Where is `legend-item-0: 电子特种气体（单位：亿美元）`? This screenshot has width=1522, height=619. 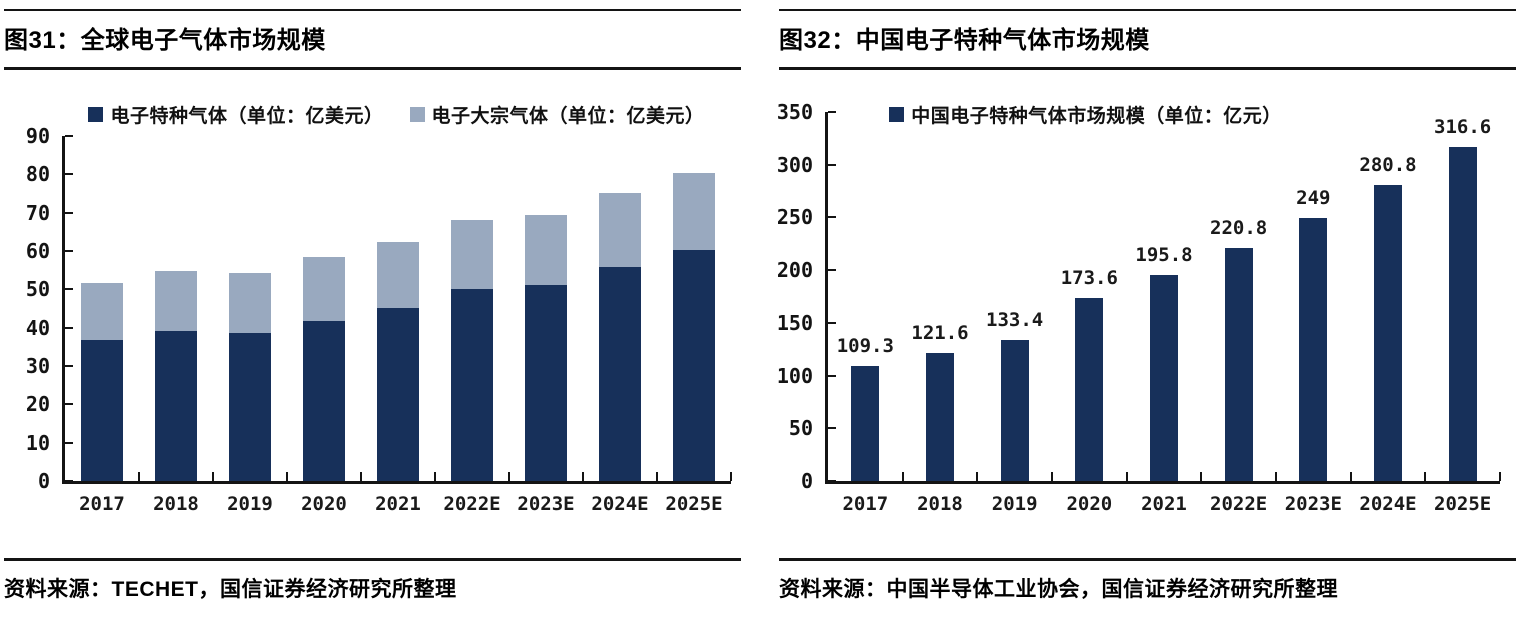
legend-item-0: 电子特种气体（单位：亿美元） is located at coordinates (235, 114).